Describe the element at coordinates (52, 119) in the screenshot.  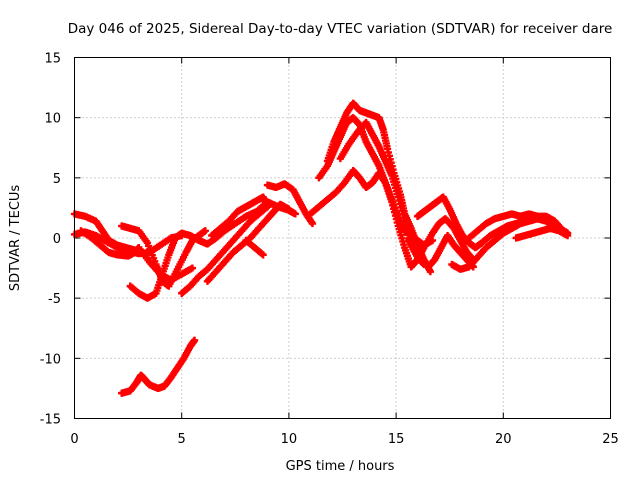
I see `y-tick-label: 10` at that location.